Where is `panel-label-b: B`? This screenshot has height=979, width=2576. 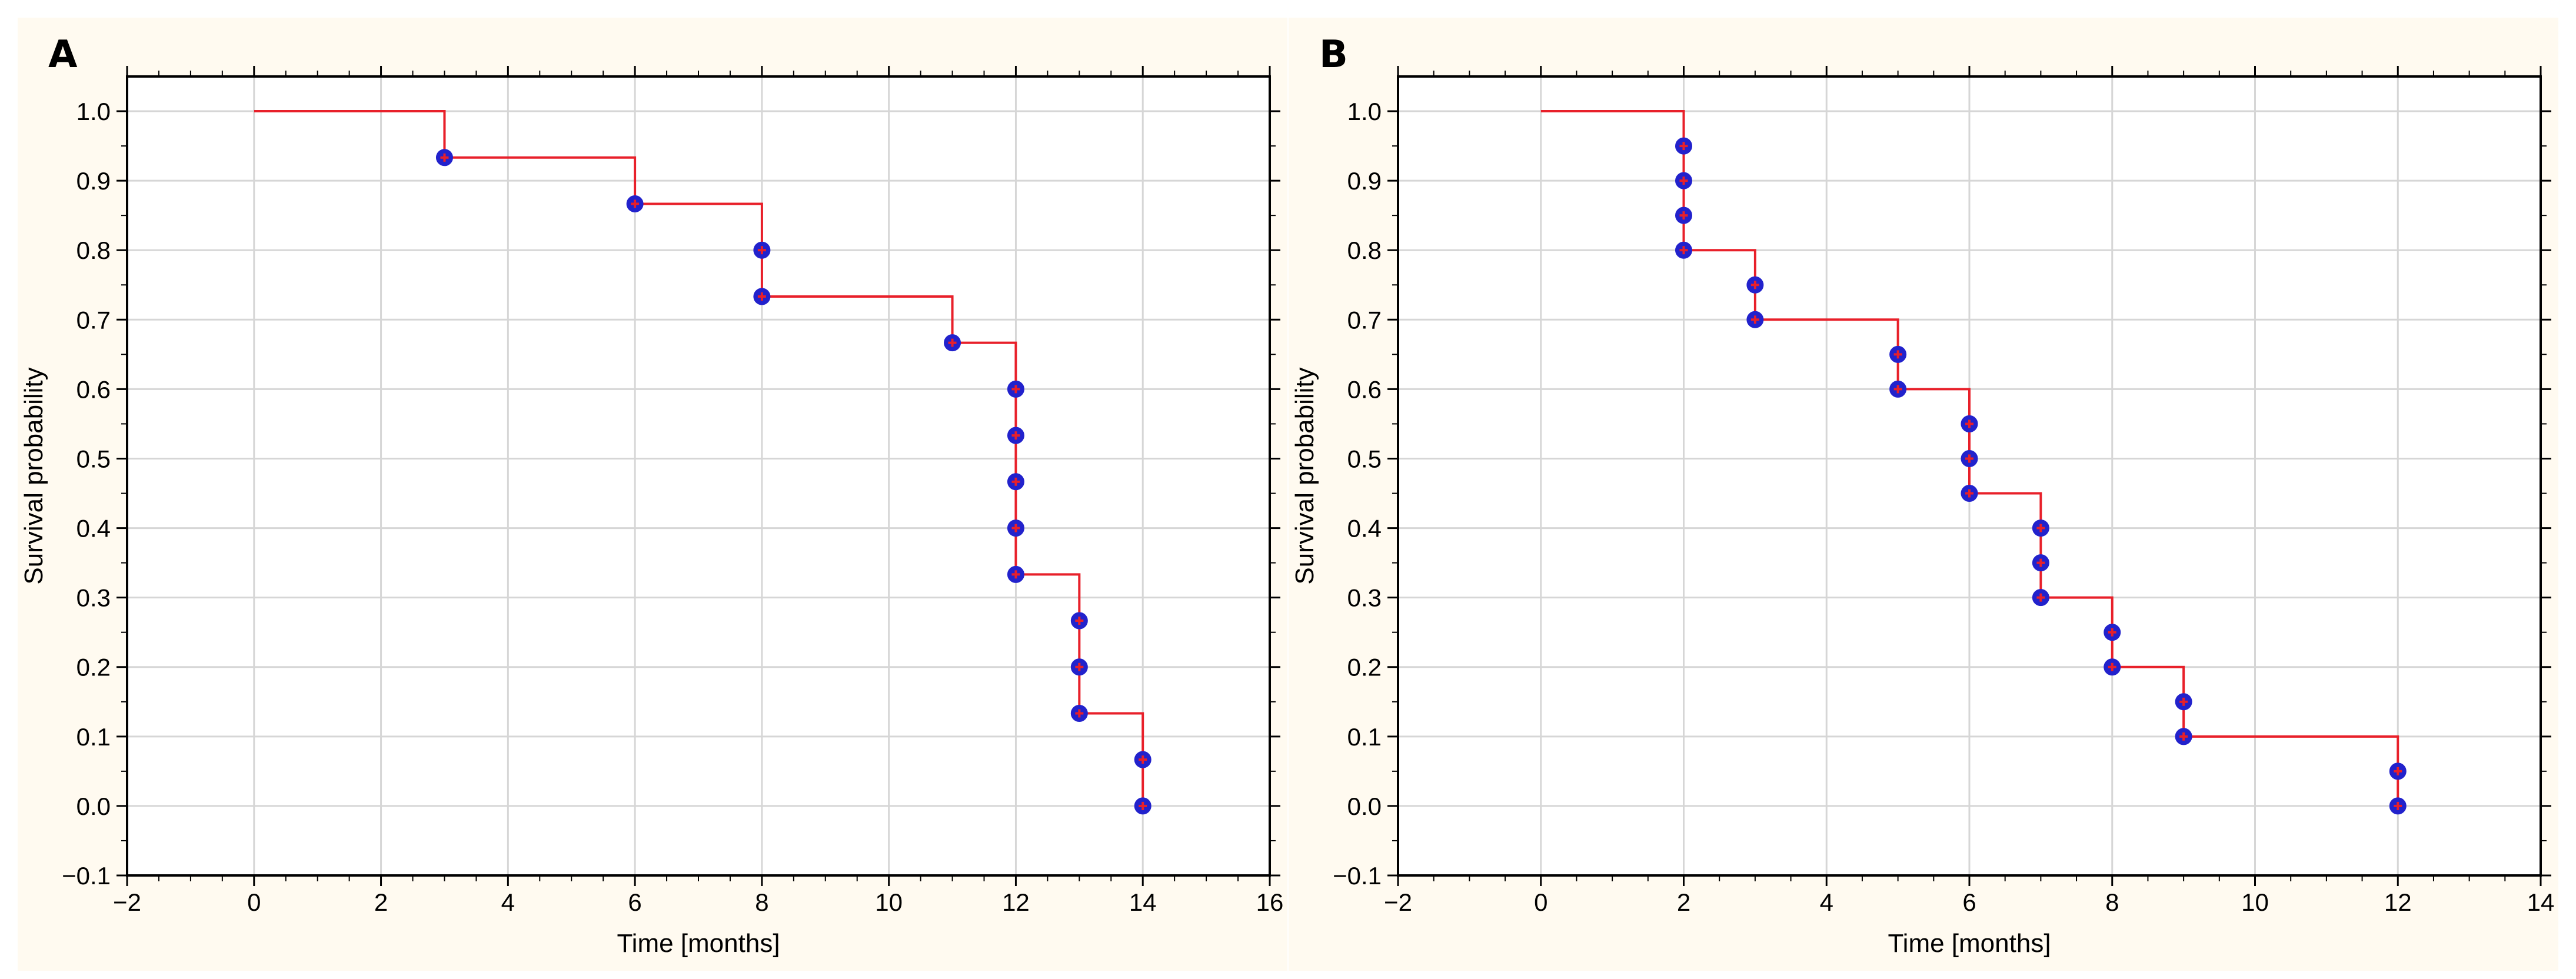 panel-label-b: B is located at coordinates (1333, 54).